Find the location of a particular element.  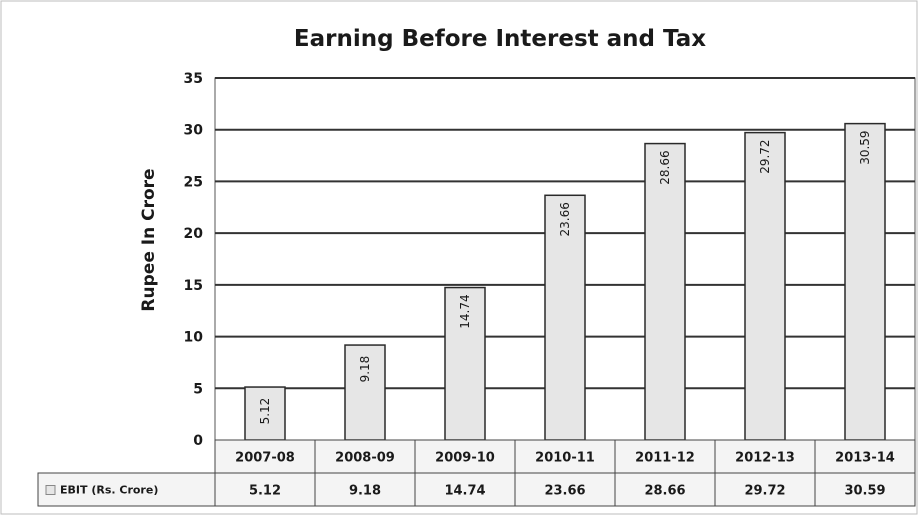

data-label: 28.66 is located at coordinates (665, 167).